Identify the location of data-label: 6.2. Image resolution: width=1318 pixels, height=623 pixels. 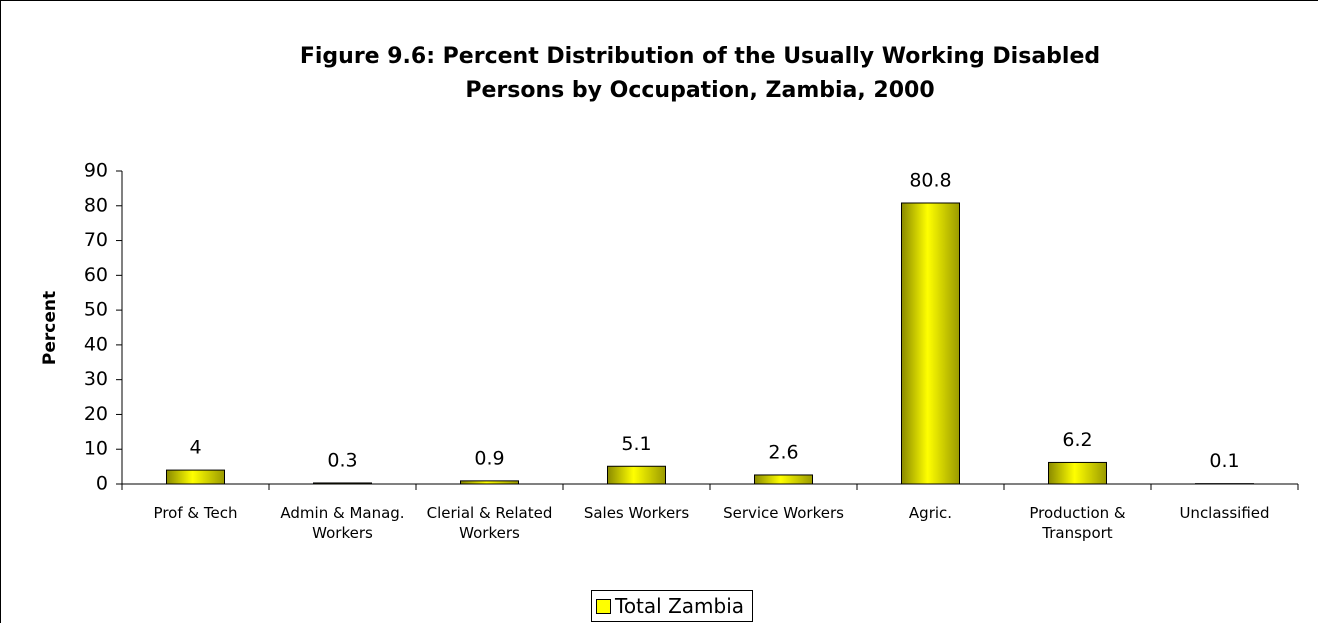
(1077, 440).